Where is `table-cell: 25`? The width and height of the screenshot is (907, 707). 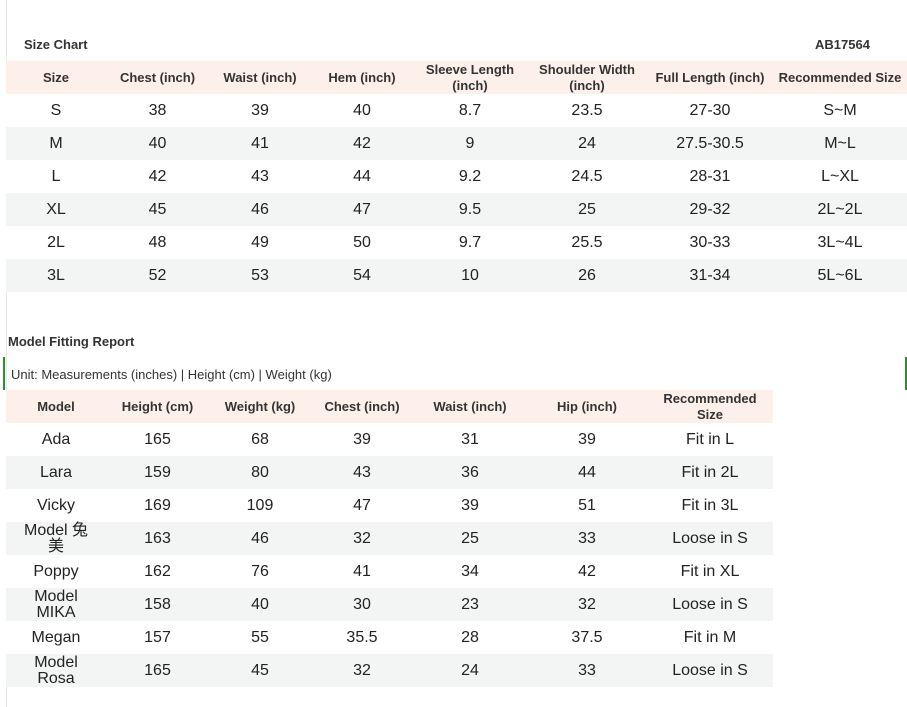 table-cell: 25 is located at coordinates (587, 209).